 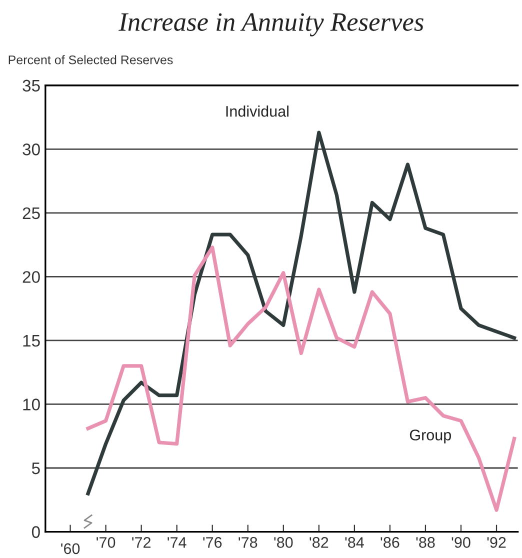 I want to click on x-tick-label: '86, so click(x=390, y=542).